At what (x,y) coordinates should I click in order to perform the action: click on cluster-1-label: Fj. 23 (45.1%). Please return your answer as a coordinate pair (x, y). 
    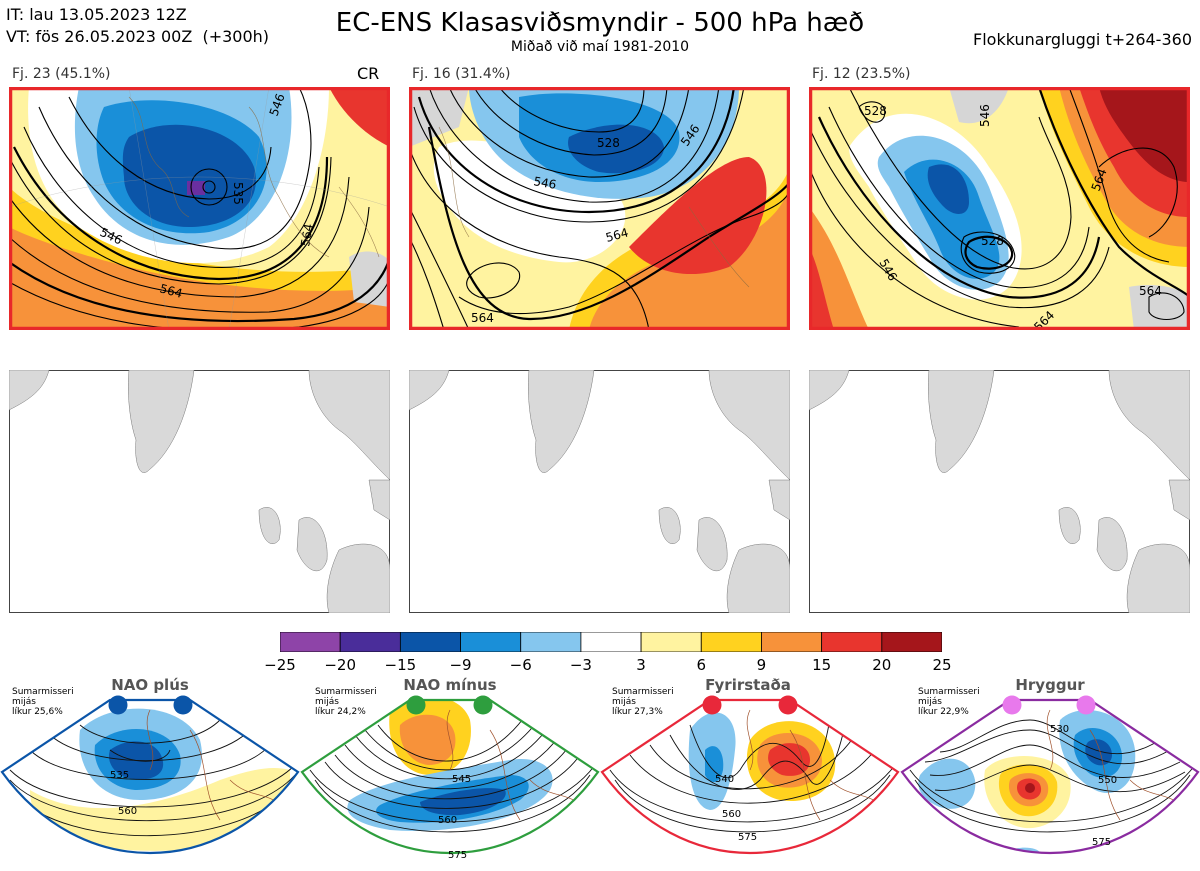
    Looking at the image, I should click on (61, 74).